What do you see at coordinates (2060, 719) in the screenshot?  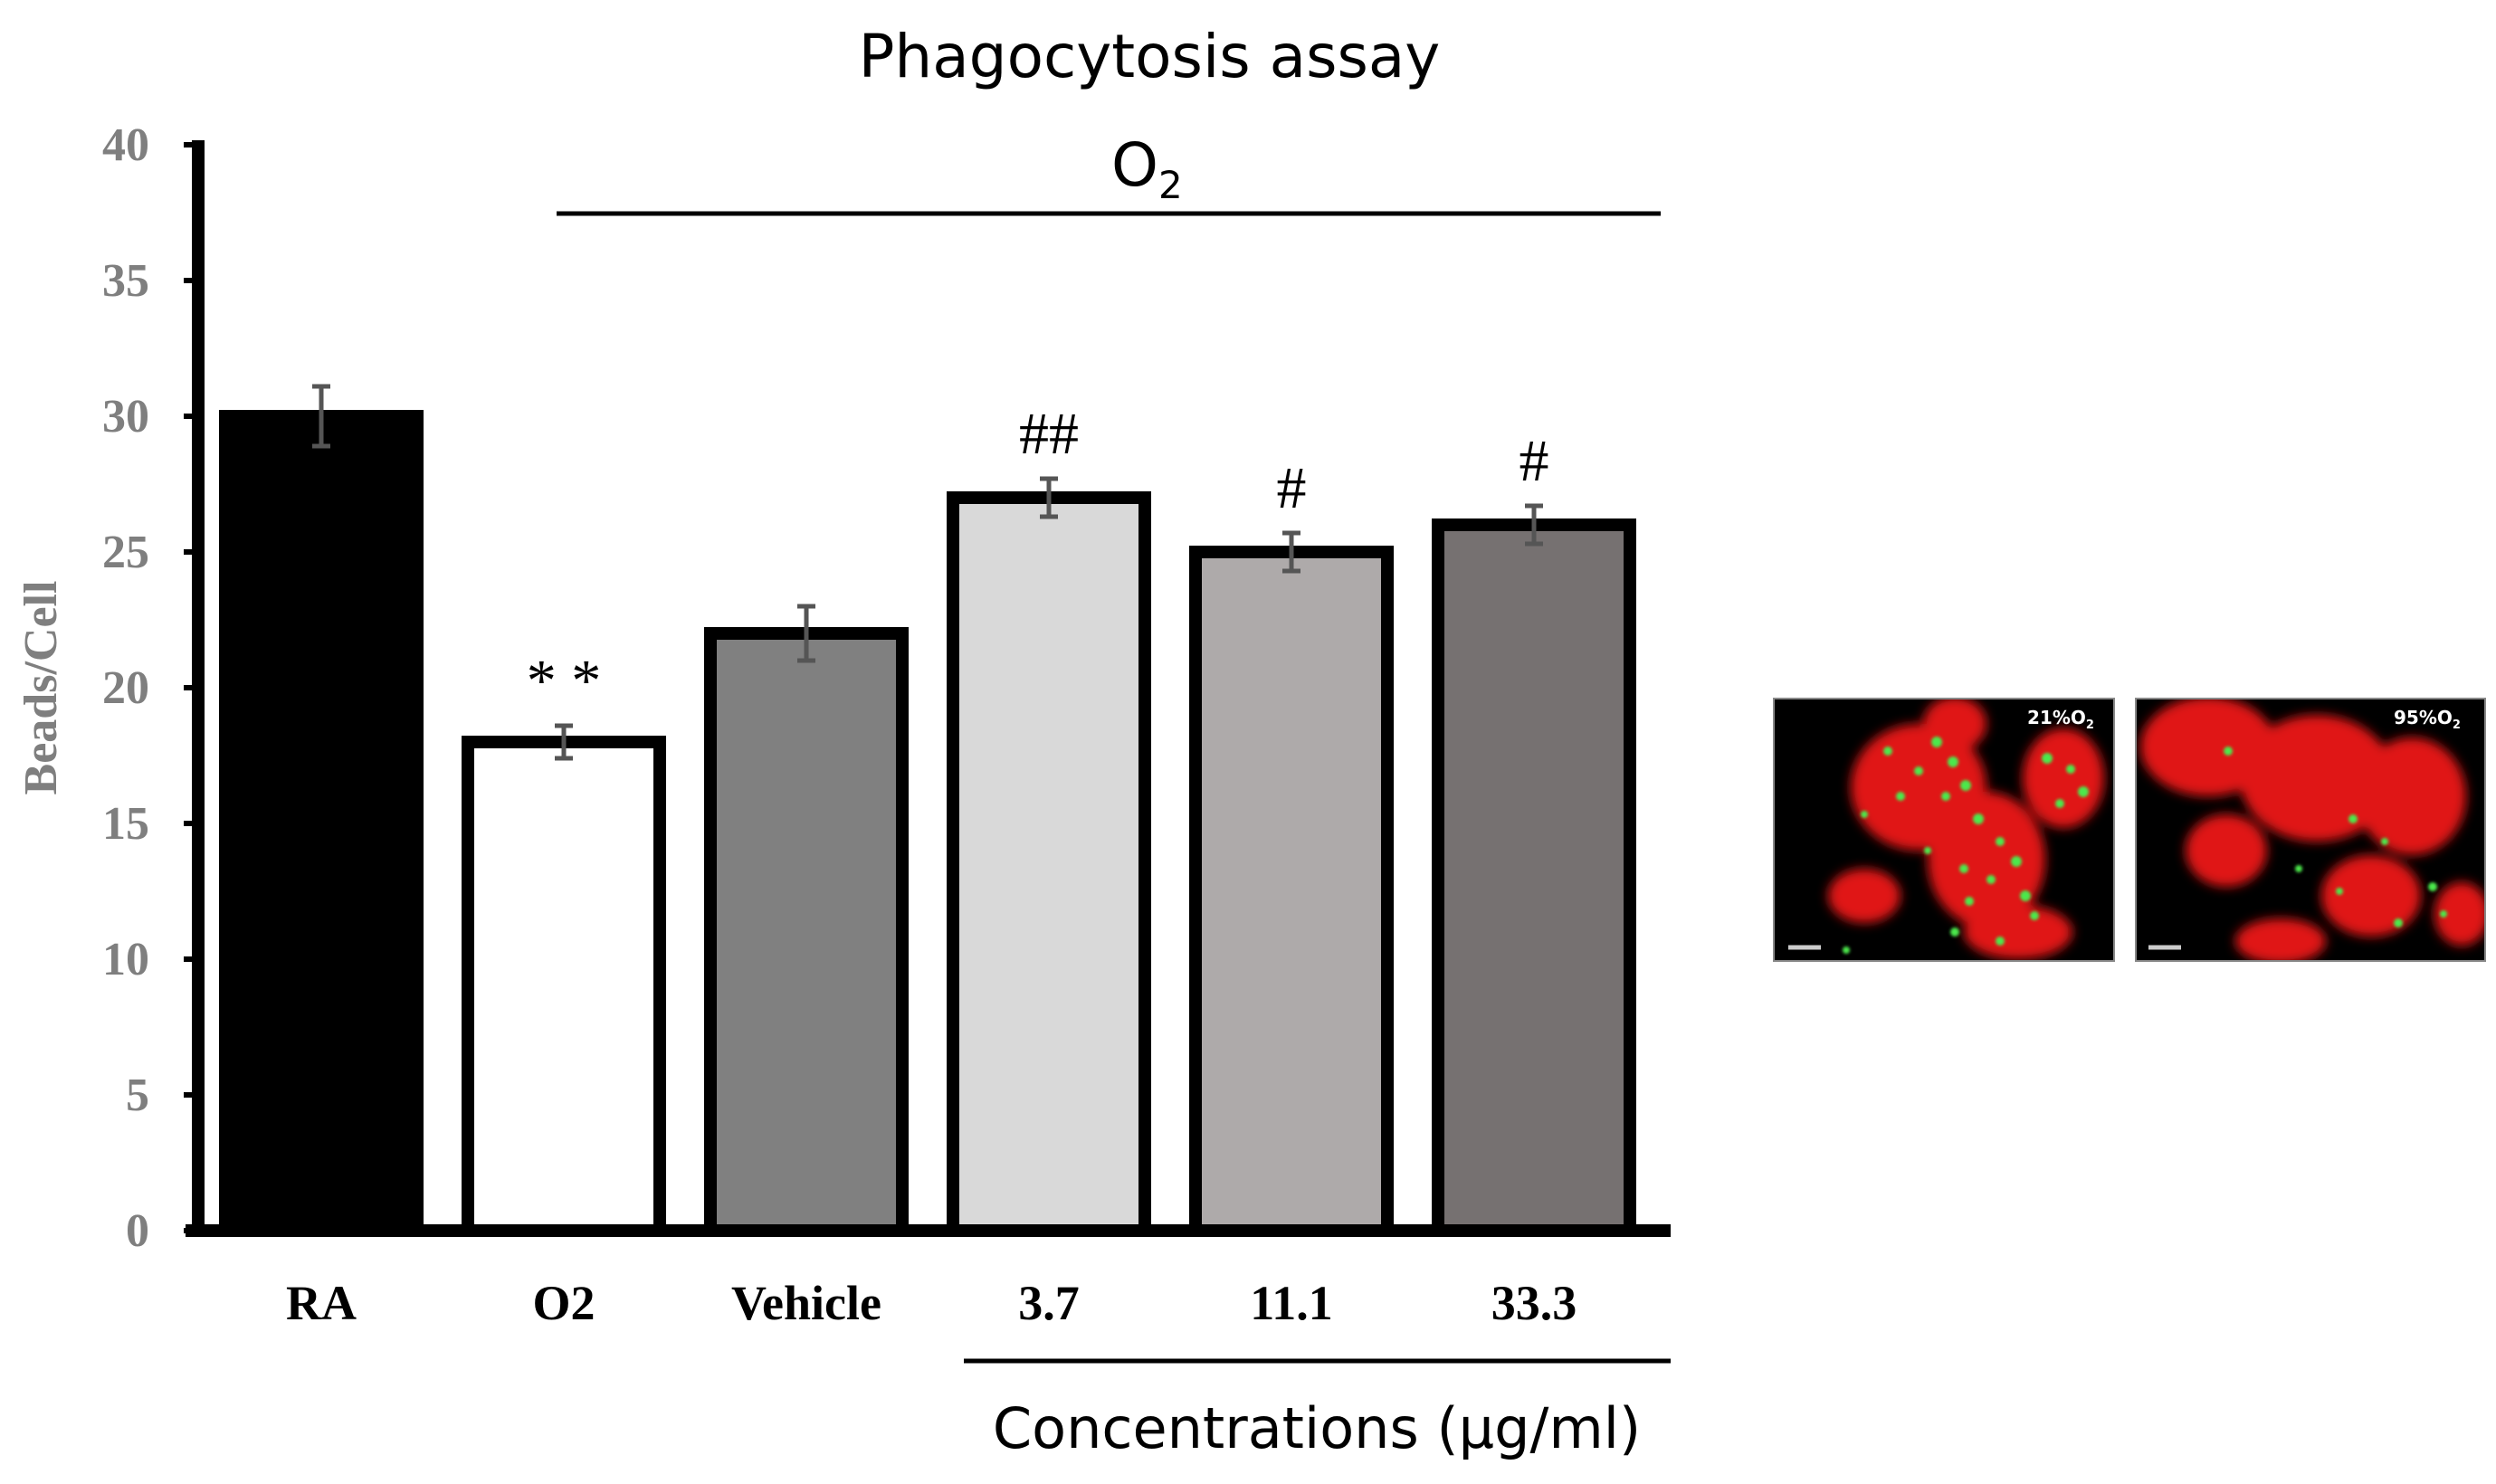 I see `micrograph-1-label: 21%O2` at bounding box center [2060, 719].